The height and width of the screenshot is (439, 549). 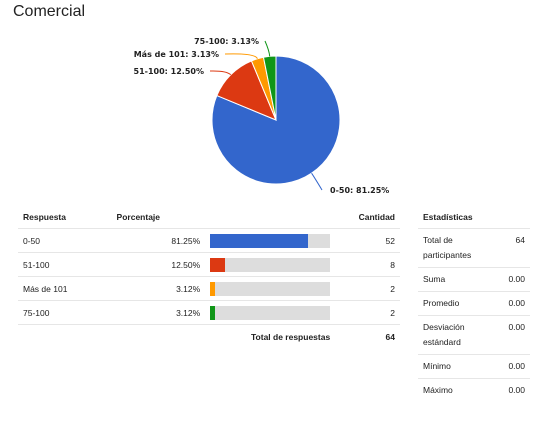 I want to click on pie-label: Más de 101: 3.13%, so click(x=176, y=54).